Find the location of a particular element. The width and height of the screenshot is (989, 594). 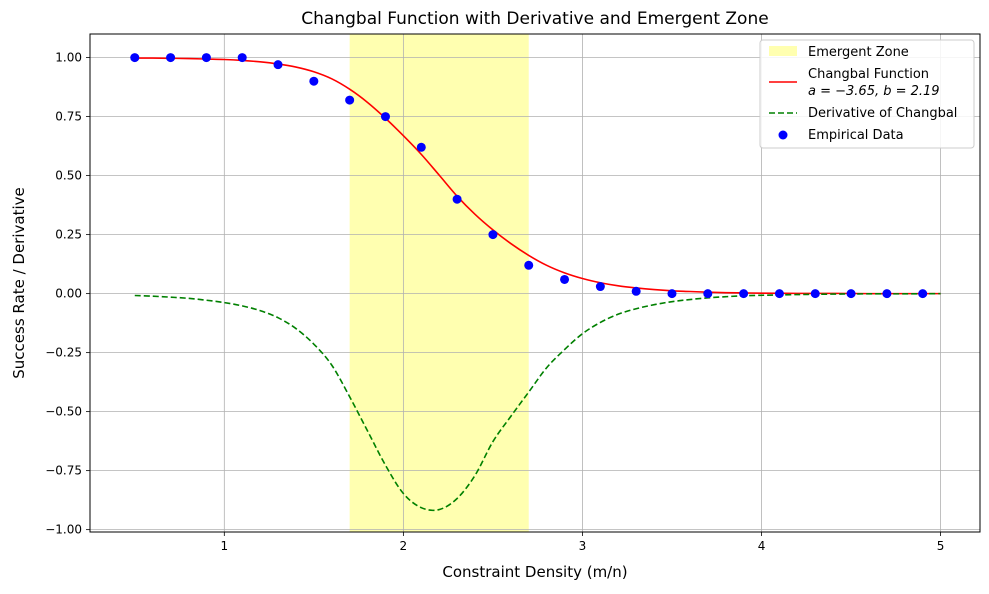

legend-label-changbal: Changbal Function is located at coordinates (868, 74).